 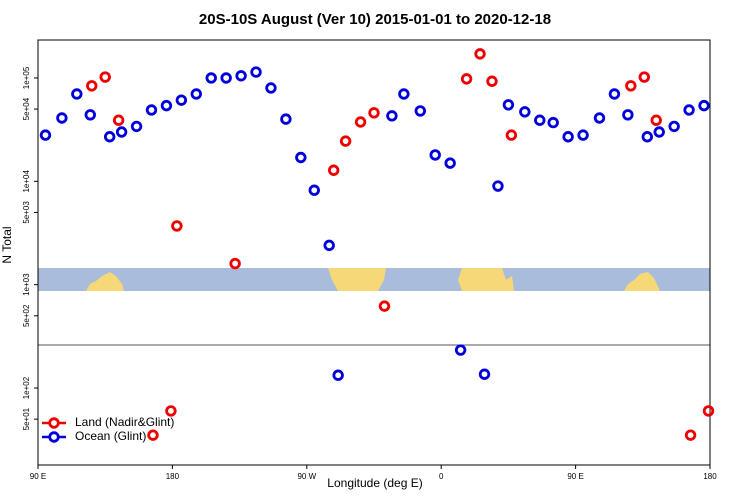 I want to click on y-tick-label: 1e+05, so click(x=26, y=77).